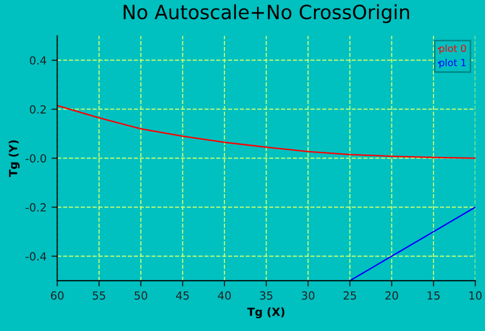 The width and height of the screenshot is (485, 331). Describe the element at coordinates (267, 14) in the screenshot. I see `chart-title: No Autoscale+No CrossOrigin` at that location.